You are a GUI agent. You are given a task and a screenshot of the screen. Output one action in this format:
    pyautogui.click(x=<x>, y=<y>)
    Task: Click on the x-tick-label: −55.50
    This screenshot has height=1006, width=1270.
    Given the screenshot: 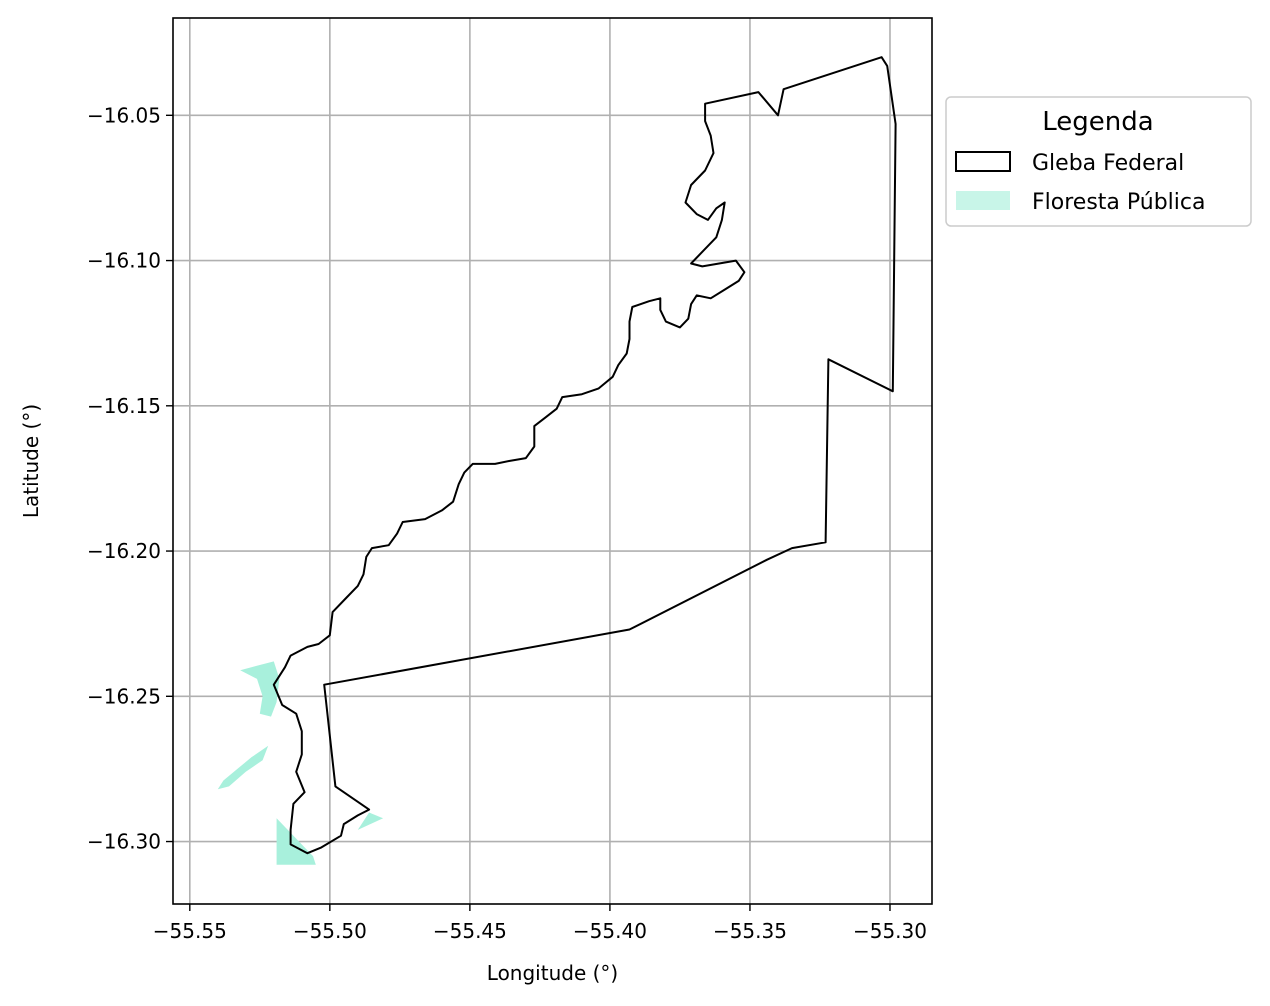 What is the action you would take?
    pyautogui.click(x=330, y=931)
    